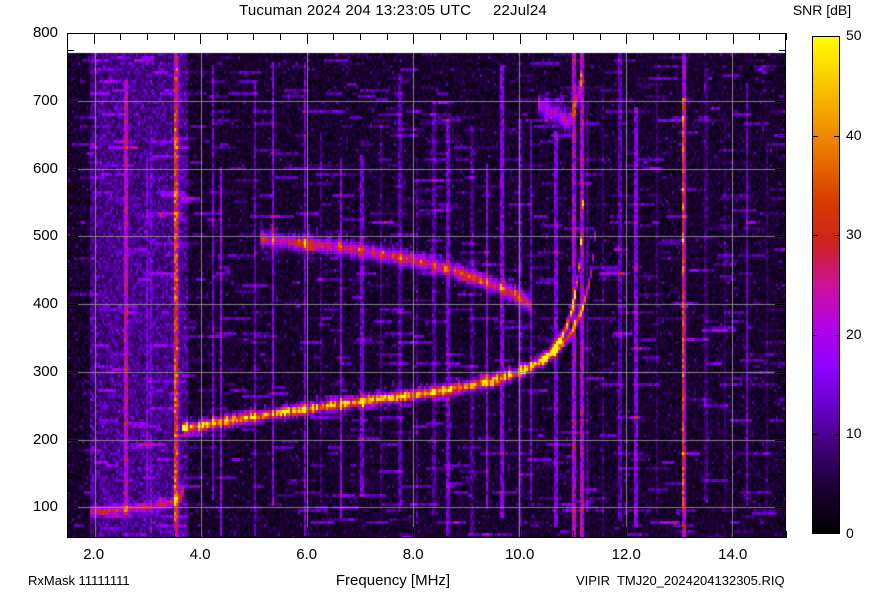  What do you see at coordinates (45, 507) in the screenshot?
I see `y-tick-label-100: 100` at bounding box center [45, 507].